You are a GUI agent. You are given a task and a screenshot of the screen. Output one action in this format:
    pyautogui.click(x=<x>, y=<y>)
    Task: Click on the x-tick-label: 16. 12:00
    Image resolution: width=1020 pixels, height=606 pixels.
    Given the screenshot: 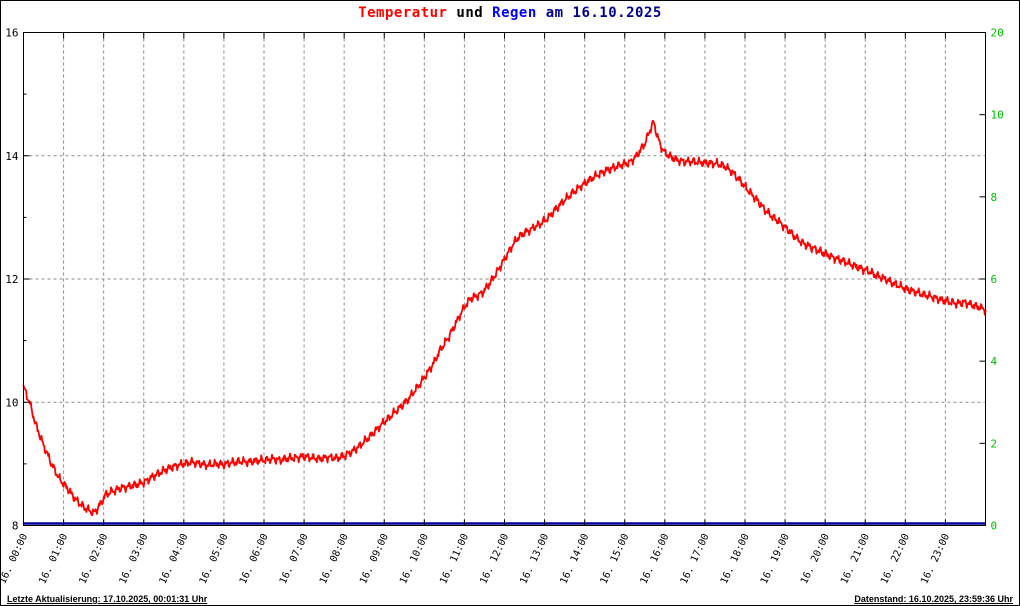 What is the action you would take?
    pyautogui.click(x=494, y=559)
    